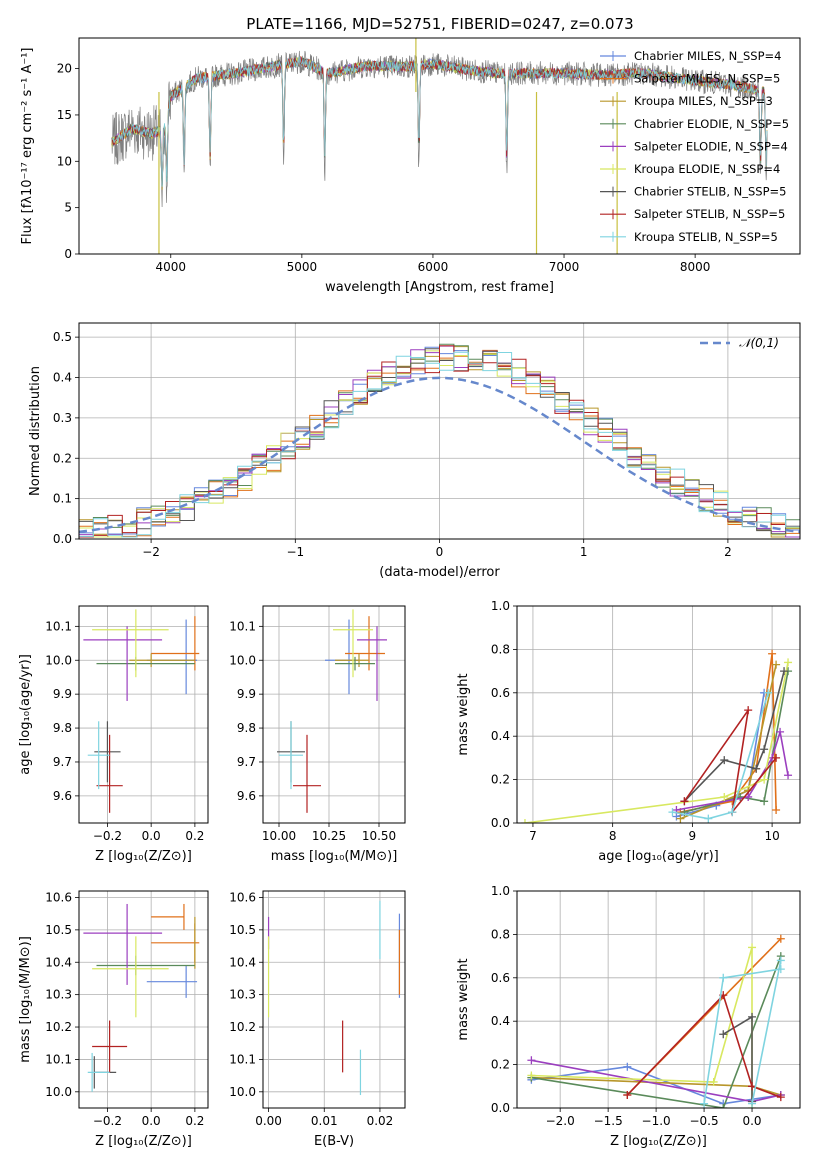  Describe the element at coordinates (379, 836) in the screenshot. I see `x-tick-label: 10.50` at that location.